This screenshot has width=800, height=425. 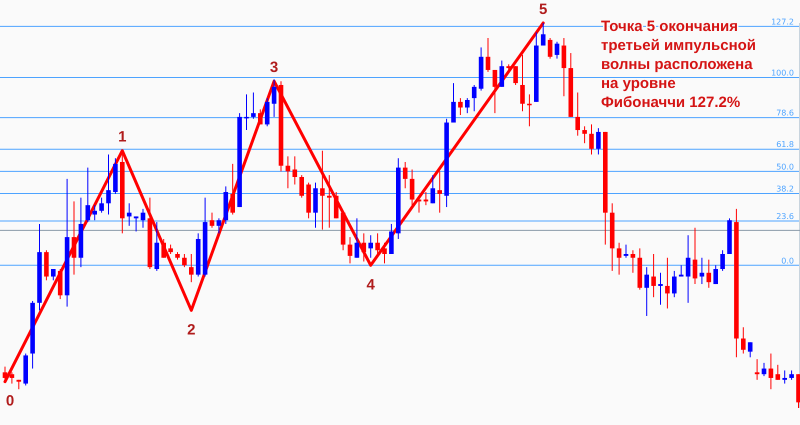 What do you see at coordinates (785, 216) in the screenshot?
I see `y-tick-label: 23.6` at bounding box center [785, 216].